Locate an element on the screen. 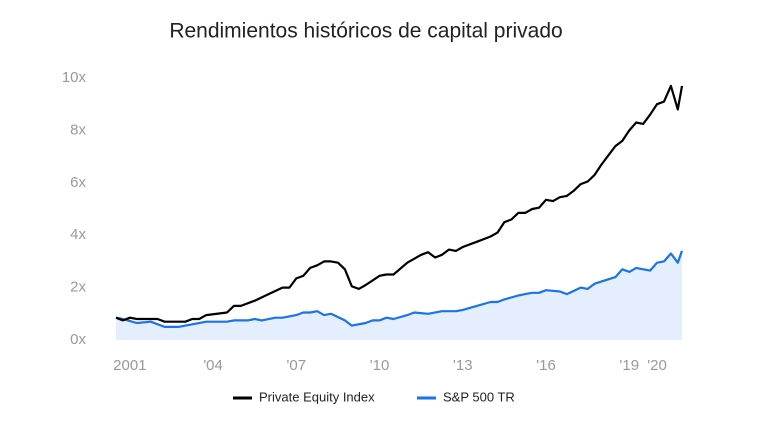 Image resolution: width=762 pixels, height=430 pixels. x-tick-label: '10 is located at coordinates (380, 365).